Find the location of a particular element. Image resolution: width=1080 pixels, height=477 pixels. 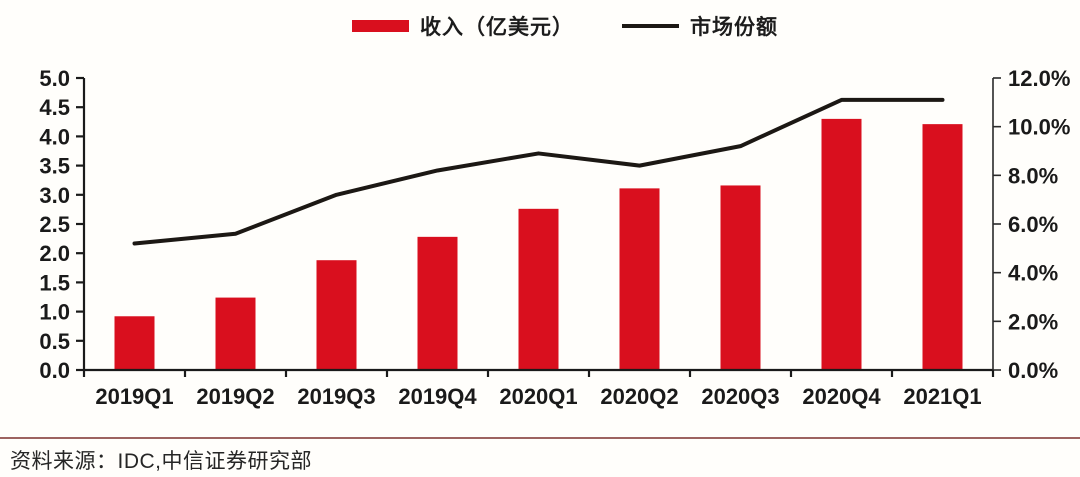

line-swatch-icon is located at coordinates (650, 26).